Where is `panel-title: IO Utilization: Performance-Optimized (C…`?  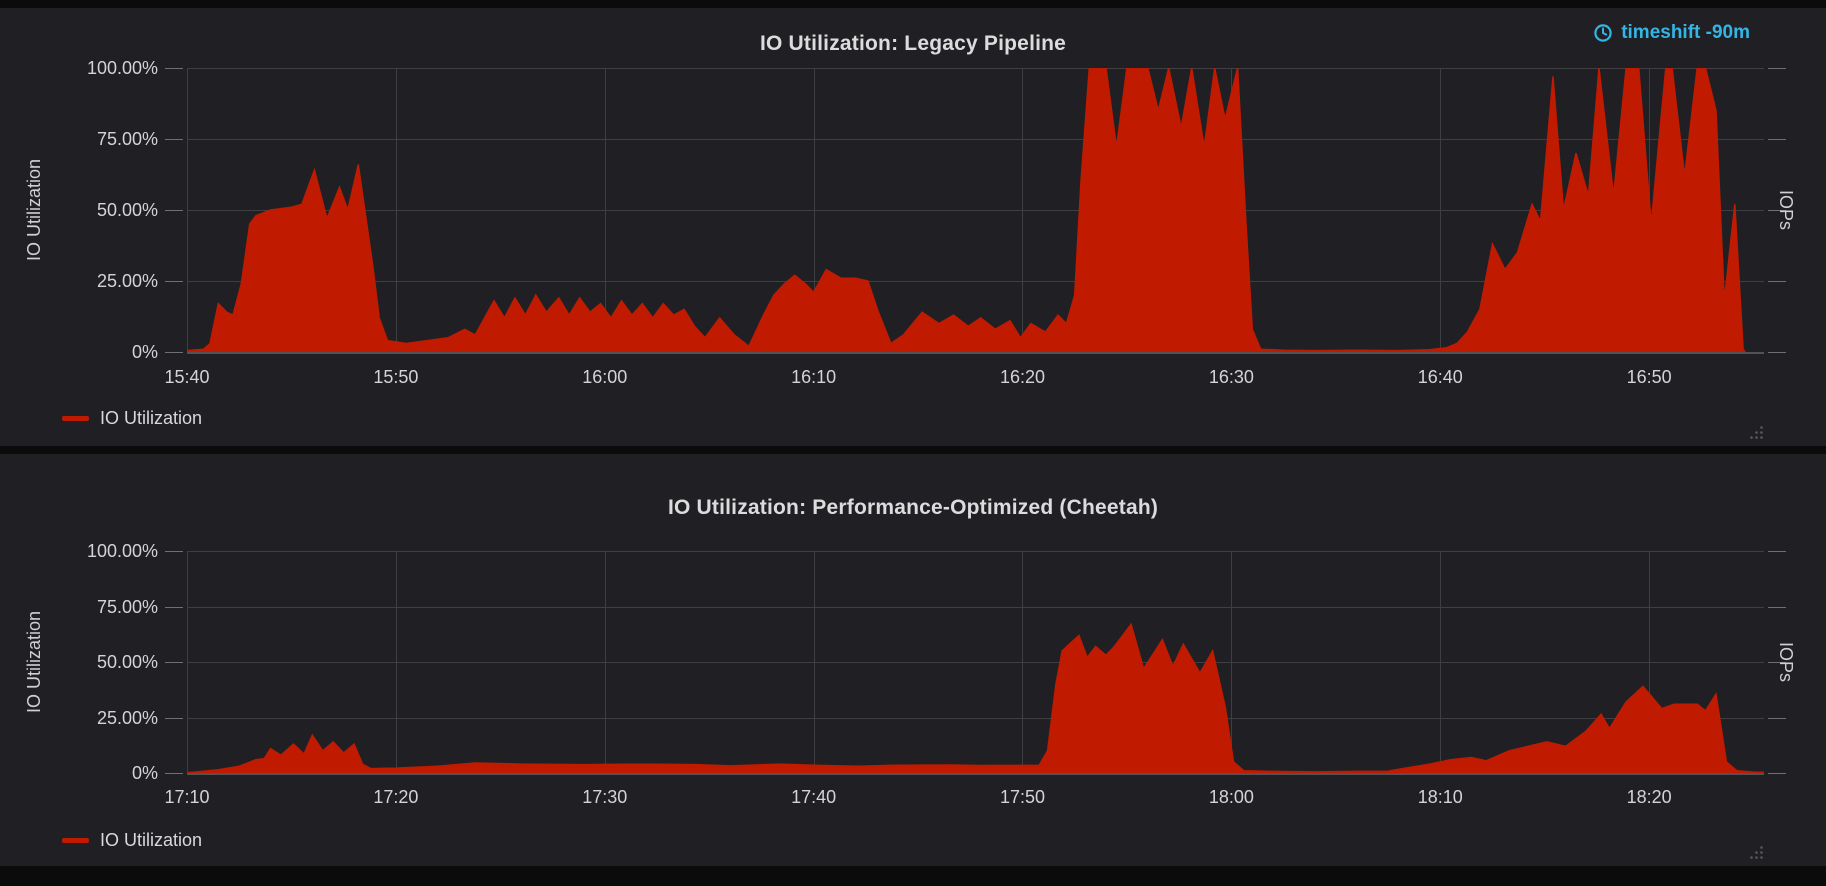
panel-title: IO Utilization: Performance-Optimized (C… is located at coordinates (913, 507).